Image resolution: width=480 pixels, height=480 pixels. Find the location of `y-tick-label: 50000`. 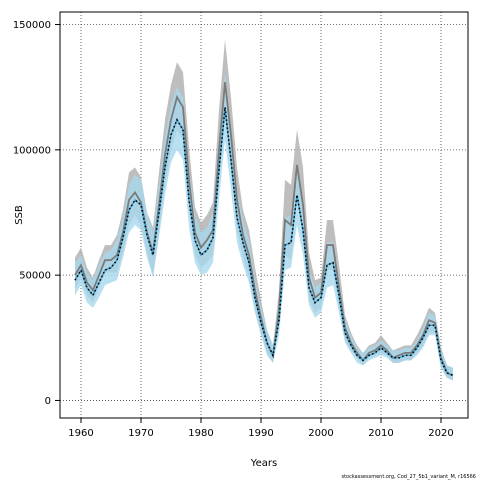

y-tick-label: 50000 is located at coordinates (35, 276).